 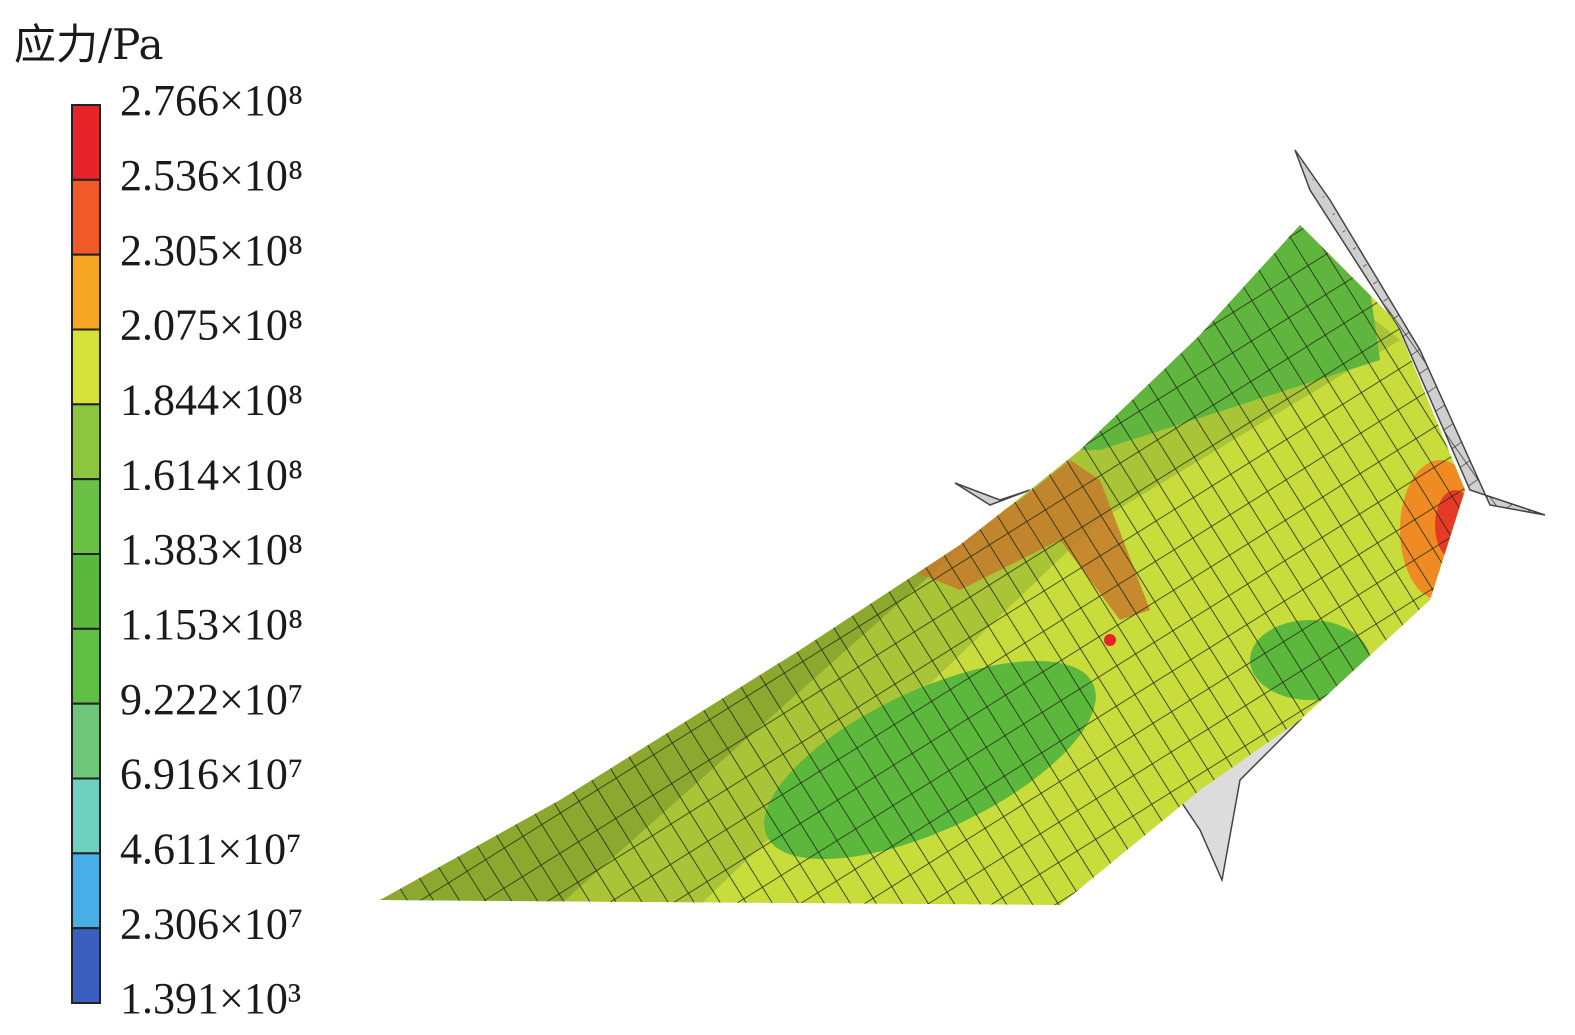 I want to click on legend-label: 1.844×10⁸, so click(x=211, y=399).